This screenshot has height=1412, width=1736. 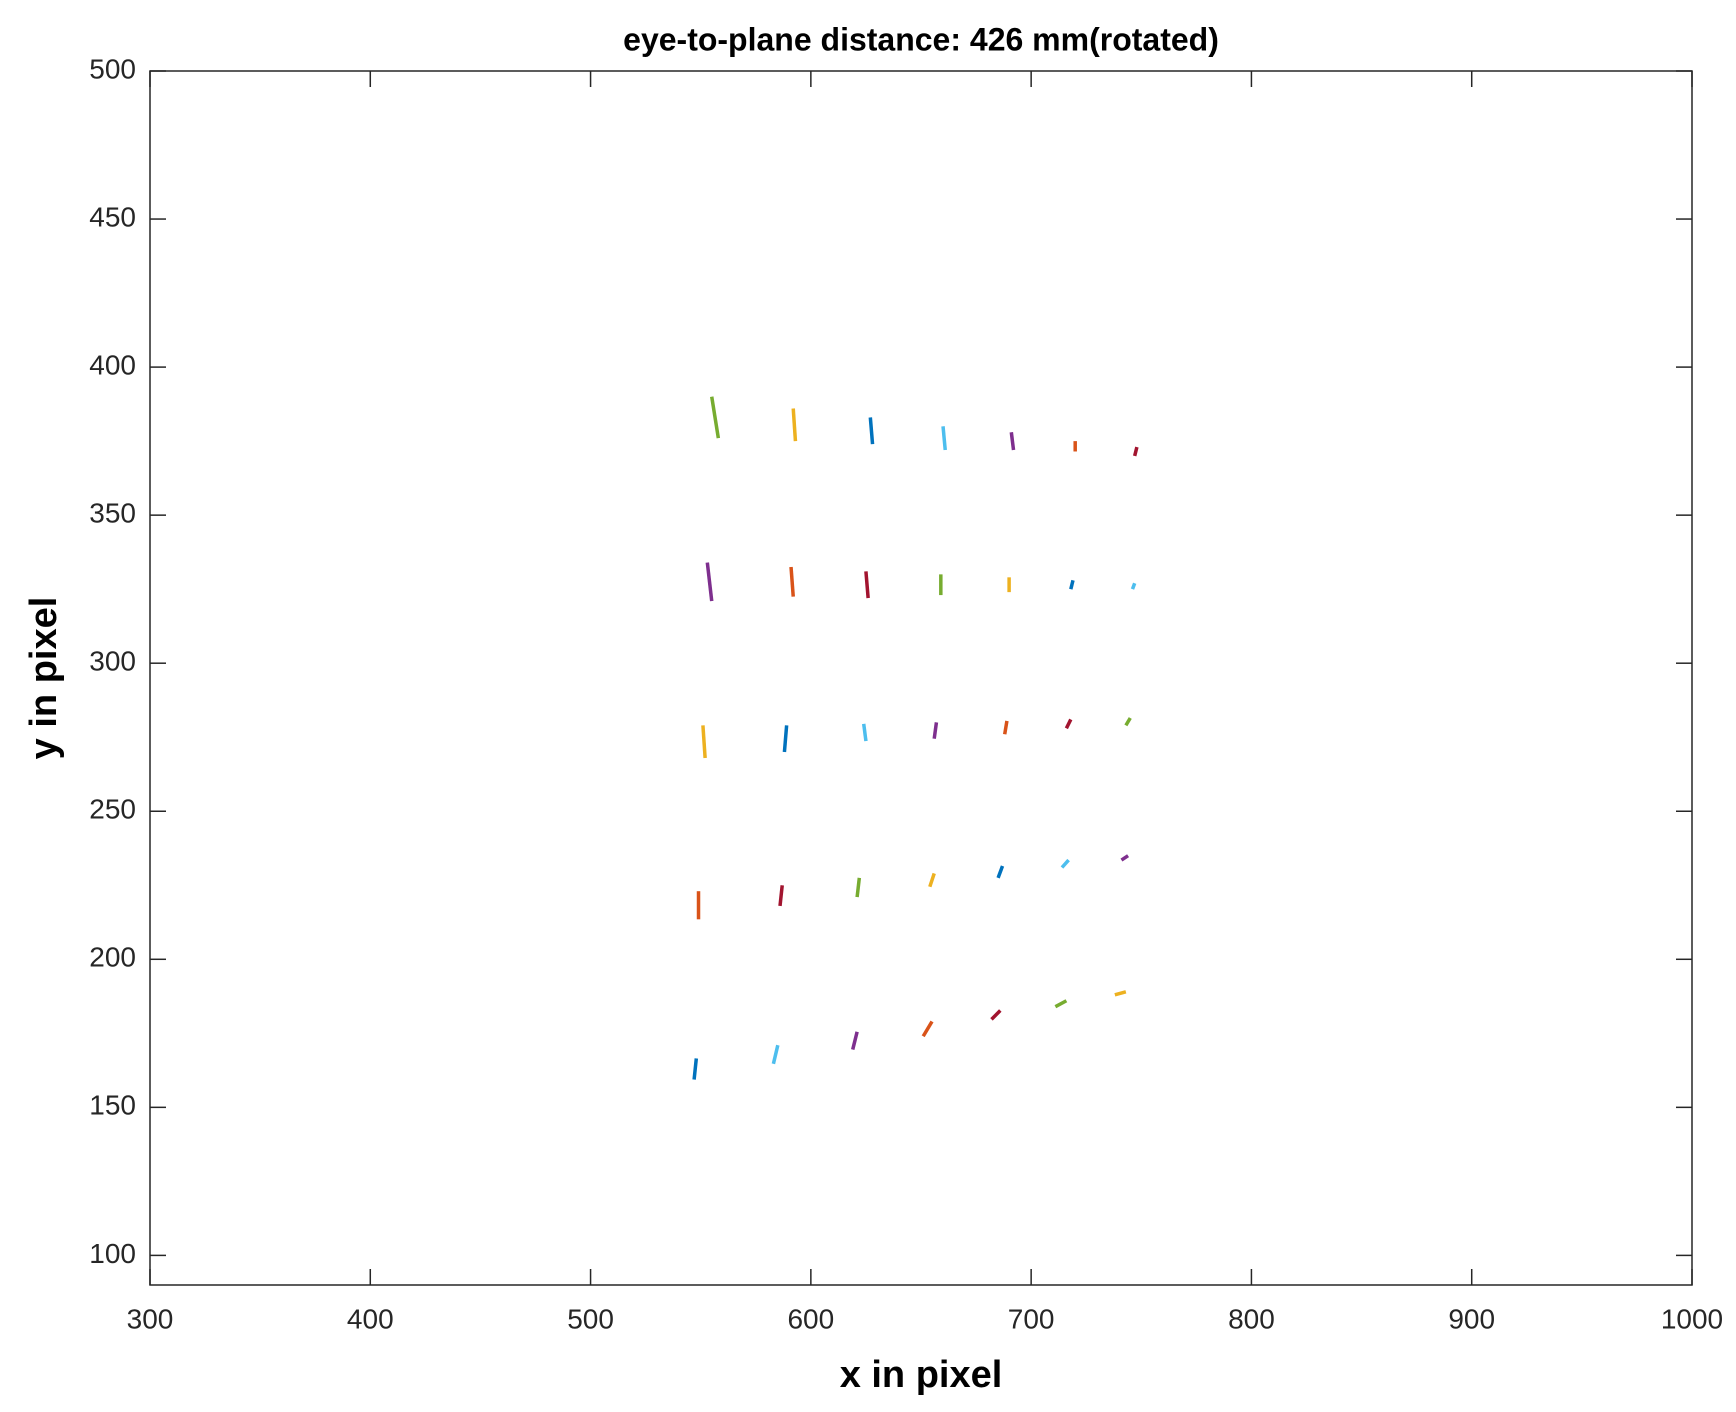 What do you see at coordinates (1251, 1318) in the screenshot?
I see `x-tick-label: 800` at bounding box center [1251, 1318].